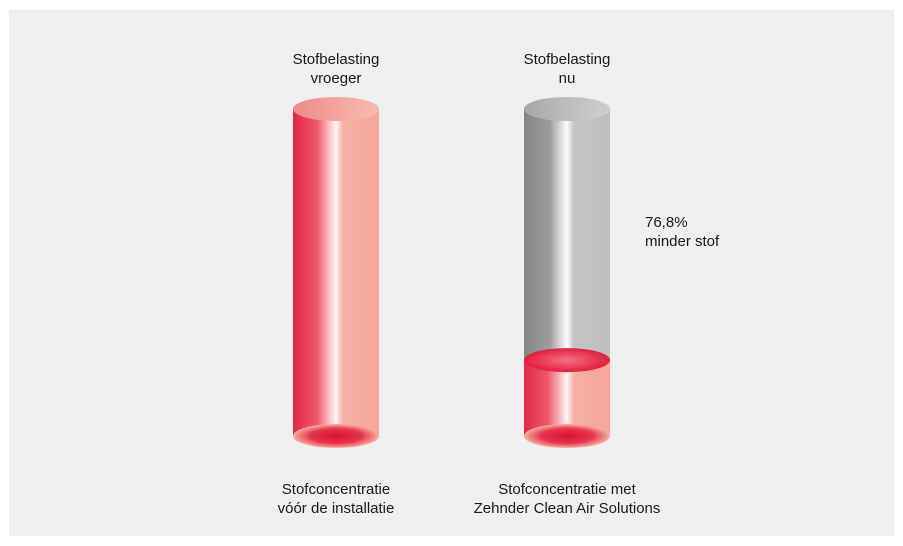 The image size is (903, 546). What do you see at coordinates (682, 232) in the screenshot?
I see `reduction-annotation: 76,8% minder stof` at bounding box center [682, 232].